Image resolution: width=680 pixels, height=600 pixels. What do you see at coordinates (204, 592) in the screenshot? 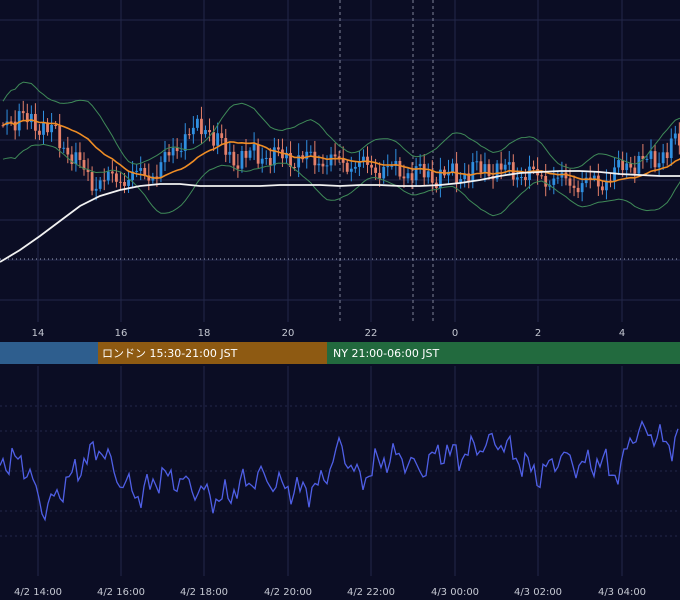
I see `x-tick-label: 4/2 18:00` at bounding box center [204, 592].